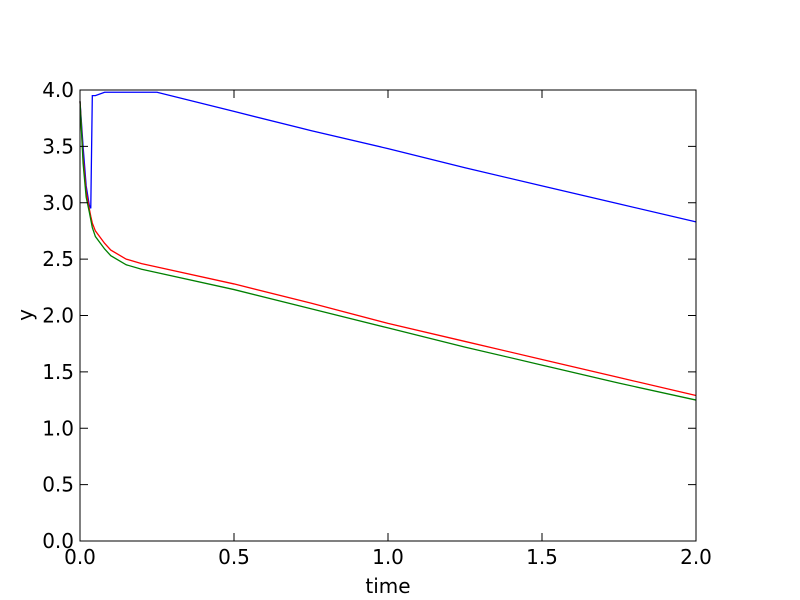 The image size is (800, 600). What do you see at coordinates (58, 146) in the screenshot?
I see `y-tick-label: 3.5` at bounding box center [58, 146].